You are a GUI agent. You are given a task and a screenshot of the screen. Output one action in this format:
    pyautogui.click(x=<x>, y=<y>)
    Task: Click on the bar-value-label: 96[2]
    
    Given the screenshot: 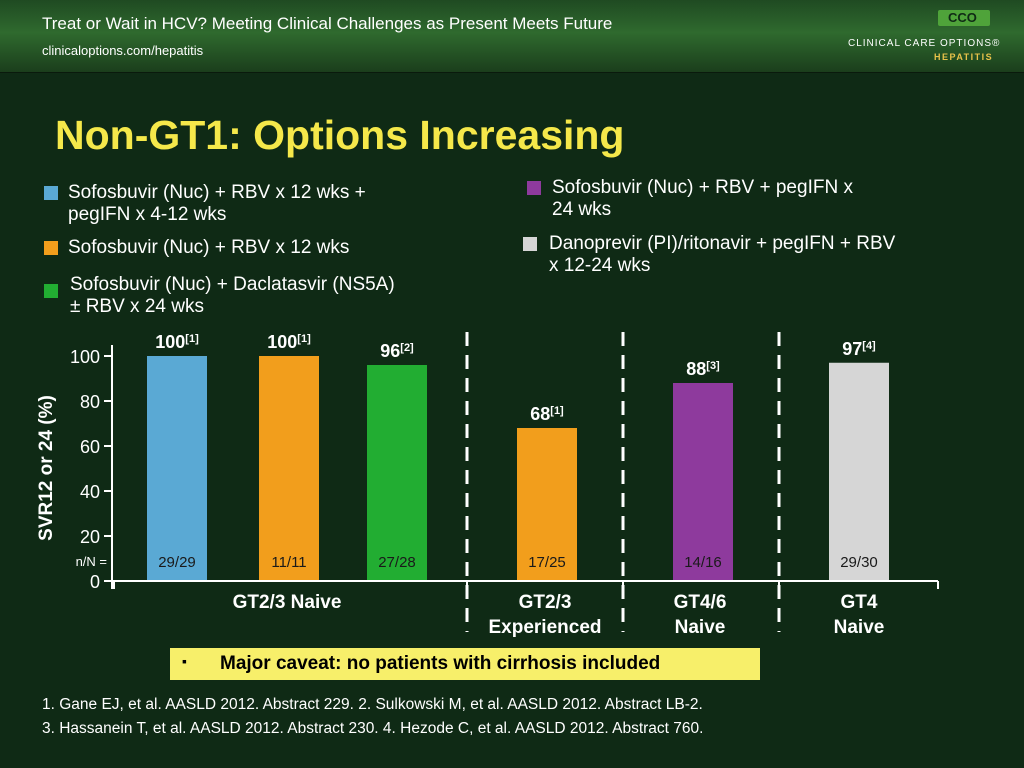 What is the action you would take?
    pyautogui.click(x=397, y=351)
    